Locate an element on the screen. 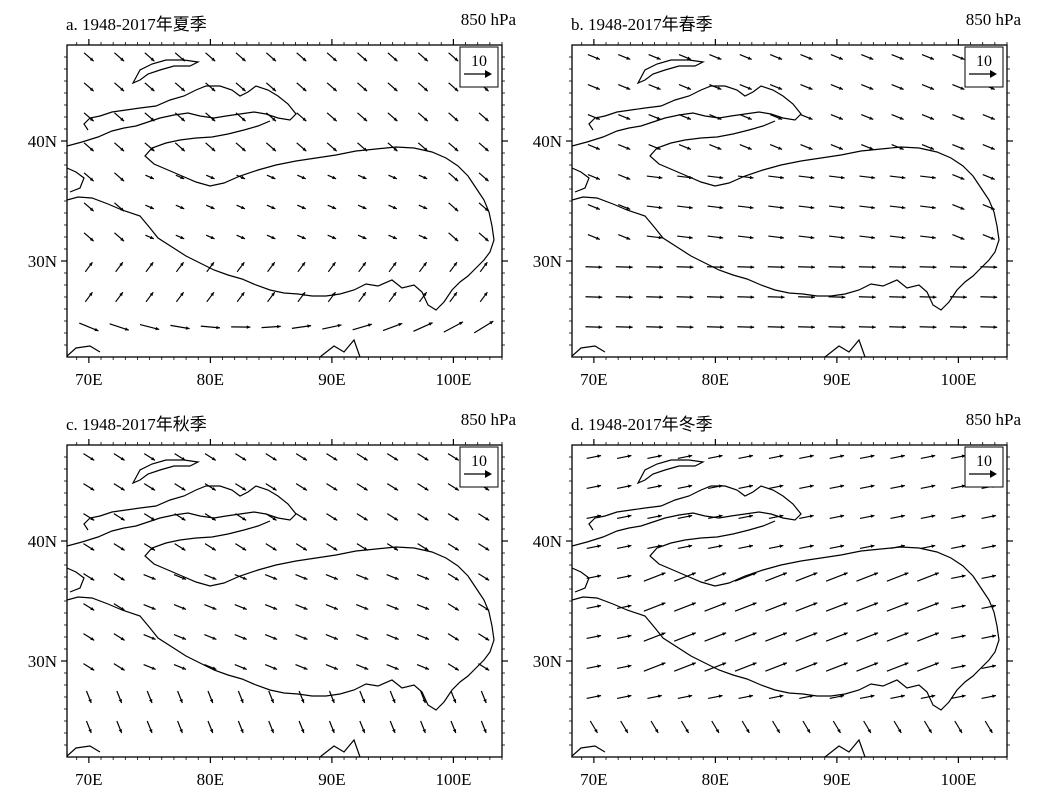  x-tick-label: 80E is located at coordinates (210, 779).